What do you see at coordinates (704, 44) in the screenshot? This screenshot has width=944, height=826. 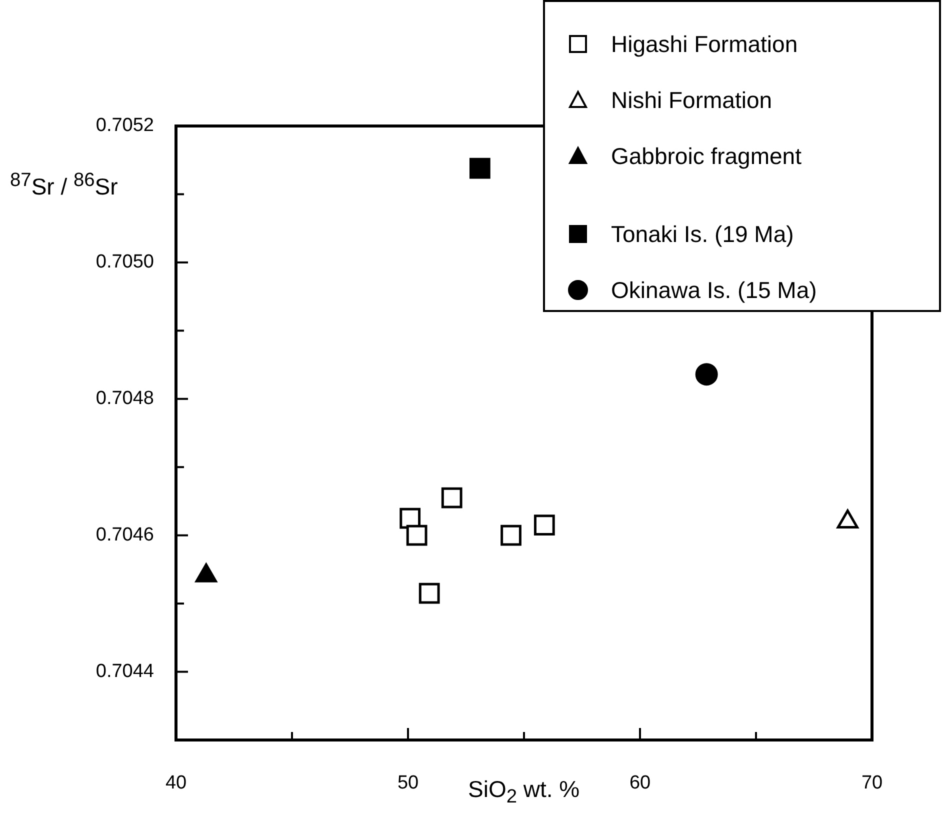 I see `legend-label: Higashi Formation` at bounding box center [704, 44].